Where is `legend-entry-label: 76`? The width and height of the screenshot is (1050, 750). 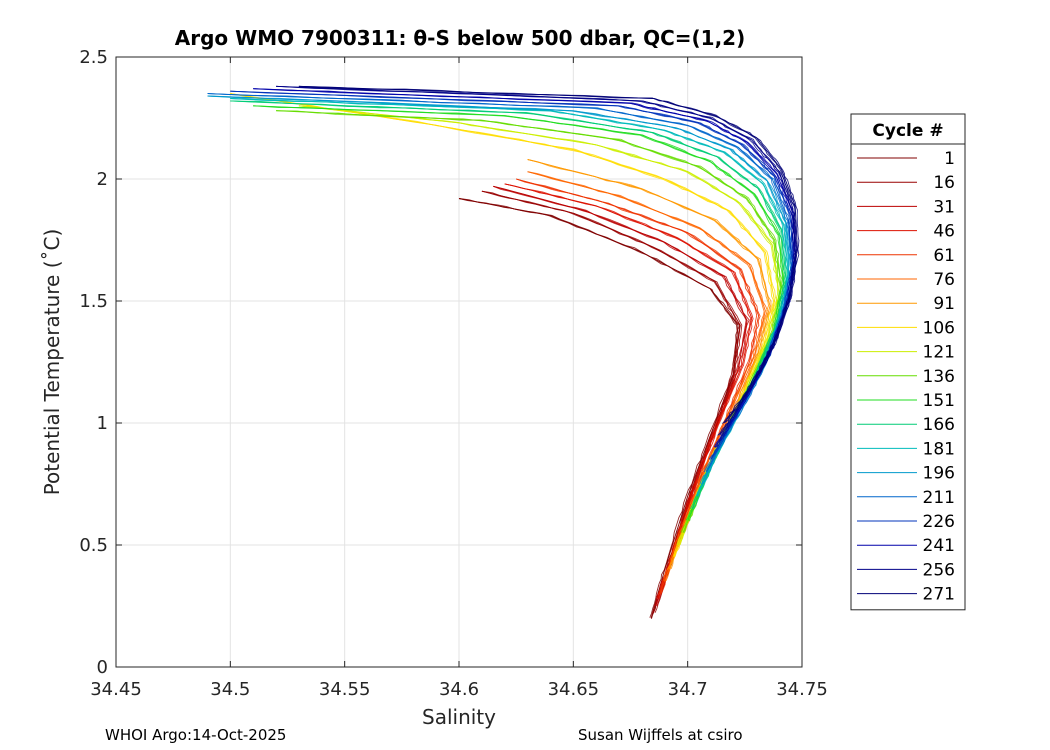
legend-entry-label: 76 is located at coordinates (944, 280).